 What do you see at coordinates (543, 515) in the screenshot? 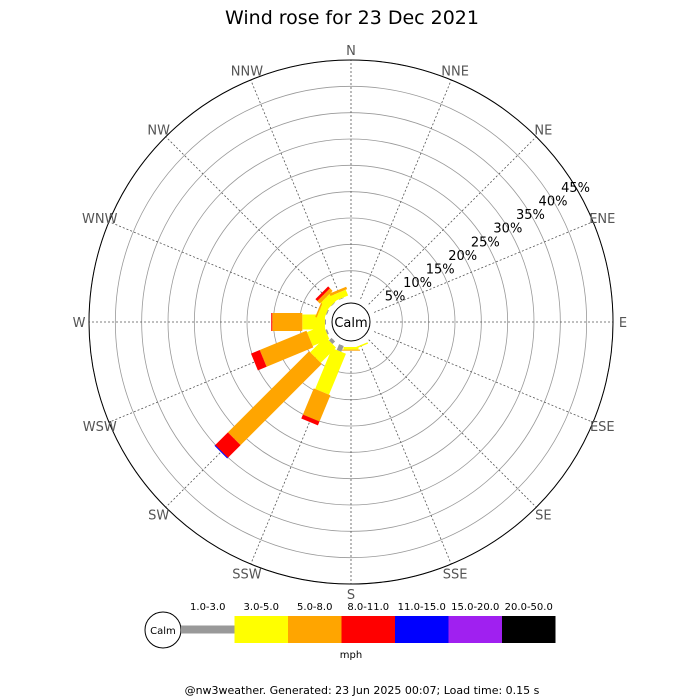
I see `direction-label-se: SE` at bounding box center [543, 515].